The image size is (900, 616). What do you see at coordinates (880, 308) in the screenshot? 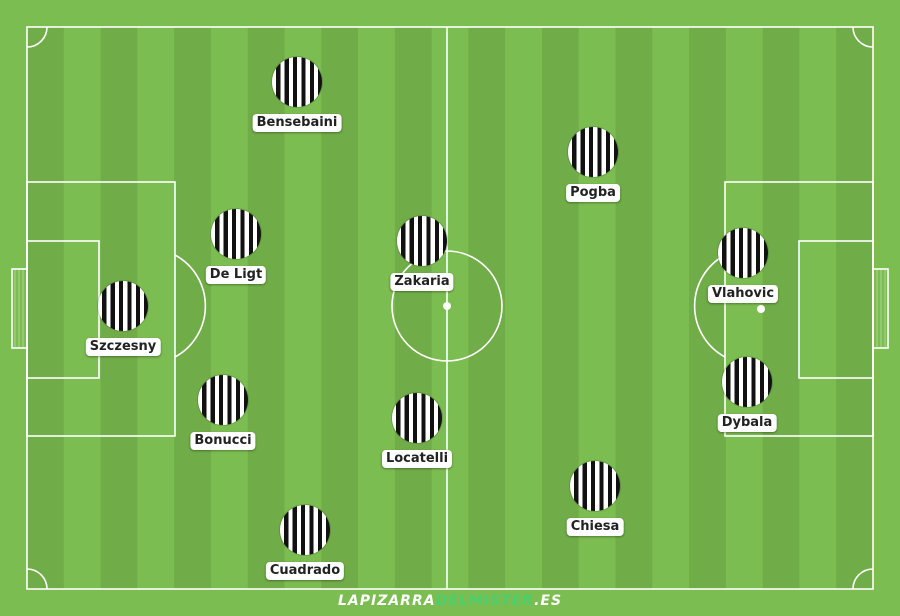
I see `right-goal` at bounding box center [880, 308].